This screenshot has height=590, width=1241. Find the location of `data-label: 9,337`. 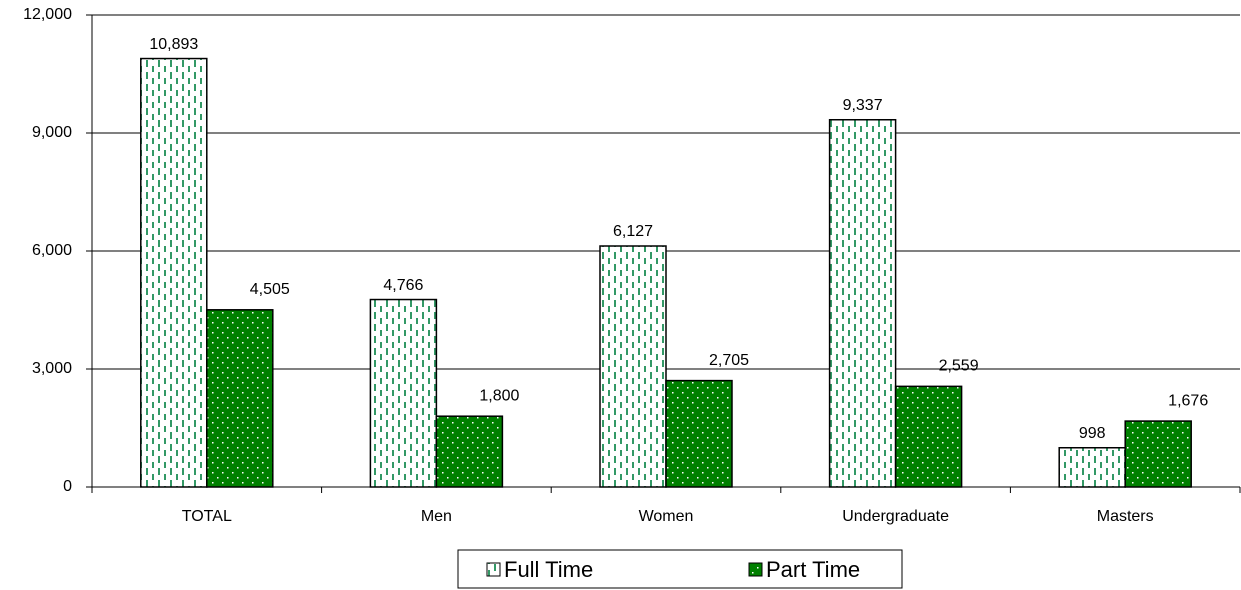

data-label: 9,337 is located at coordinates (863, 105).